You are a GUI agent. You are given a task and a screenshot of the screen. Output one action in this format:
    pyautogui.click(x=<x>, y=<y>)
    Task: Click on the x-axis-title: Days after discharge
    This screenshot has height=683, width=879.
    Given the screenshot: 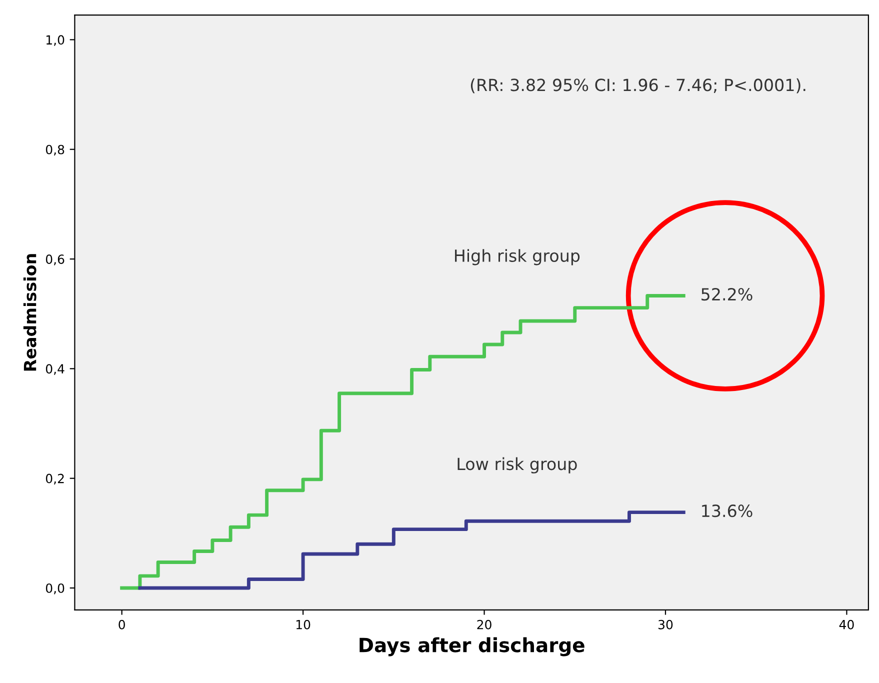 What is the action you would take?
    pyautogui.click(x=472, y=646)
    